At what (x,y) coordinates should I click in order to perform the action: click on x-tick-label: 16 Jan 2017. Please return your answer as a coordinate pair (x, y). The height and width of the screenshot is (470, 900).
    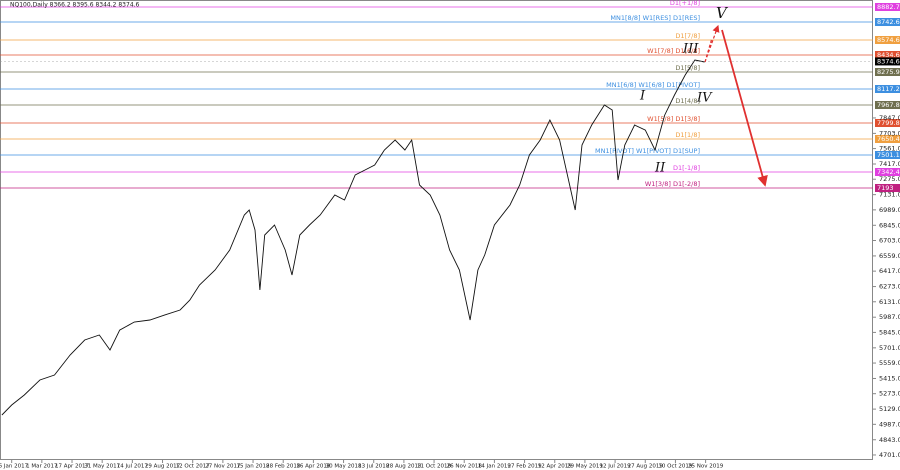
    Looking at the image, I should click on (14, 467).